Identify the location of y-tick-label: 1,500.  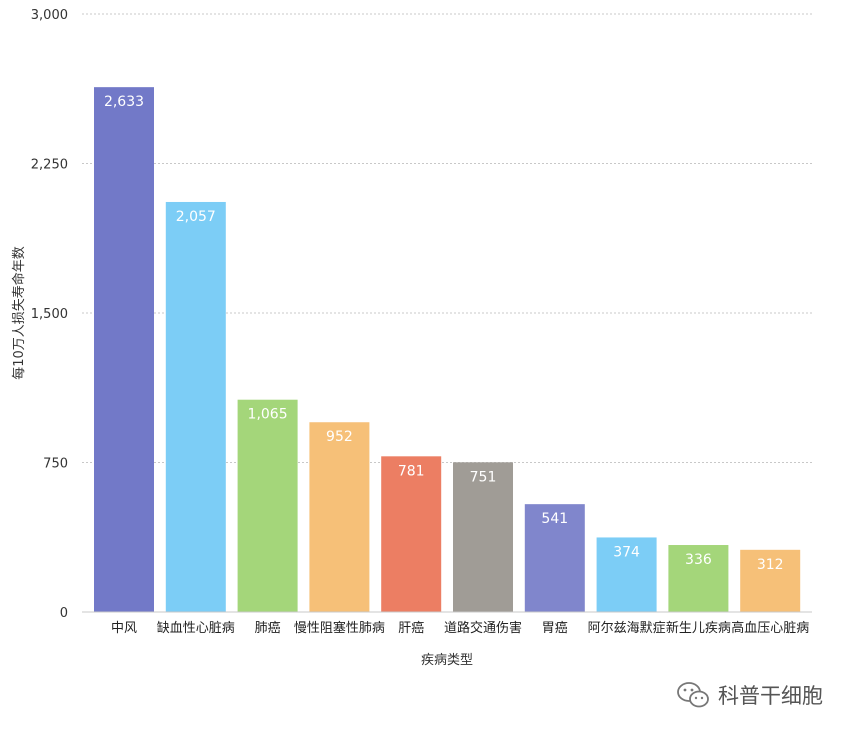
(49, 314).